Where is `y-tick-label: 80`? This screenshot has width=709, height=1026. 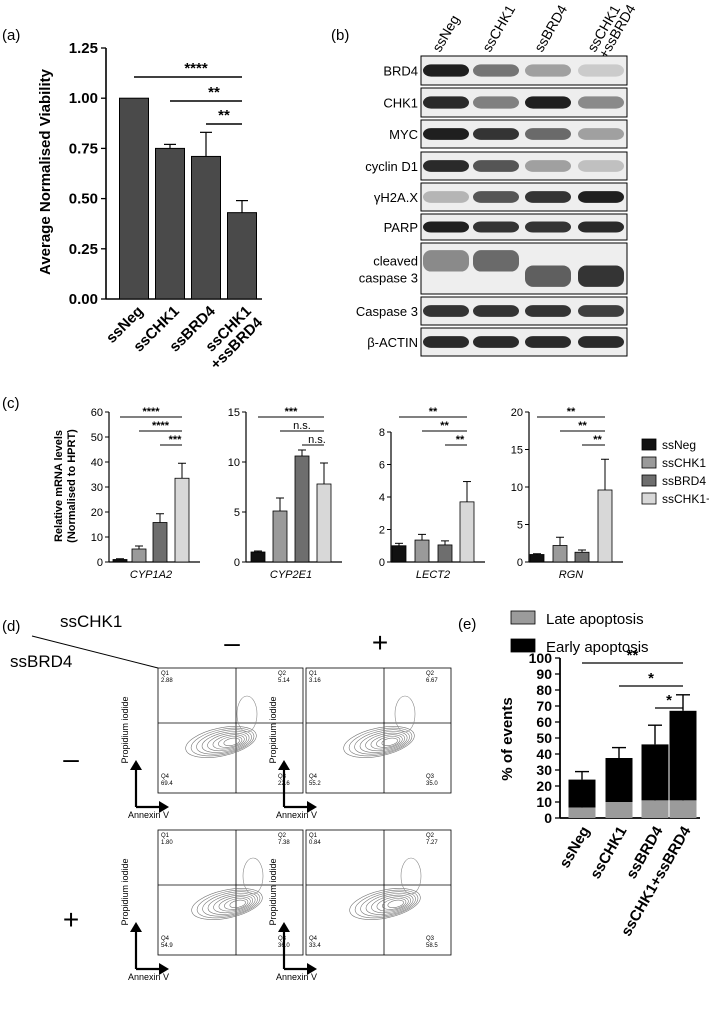
y-tick-label: 80 is located at coordinates (544, 690).